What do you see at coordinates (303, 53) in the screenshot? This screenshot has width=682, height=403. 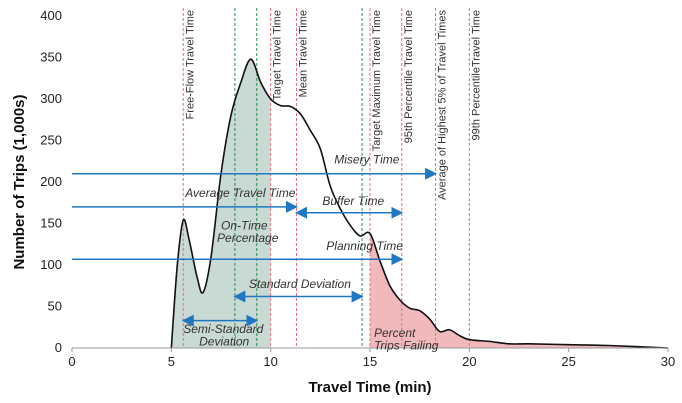 I see `reference-line-label: Mean Travel Time` at bounding box center [303, 53].